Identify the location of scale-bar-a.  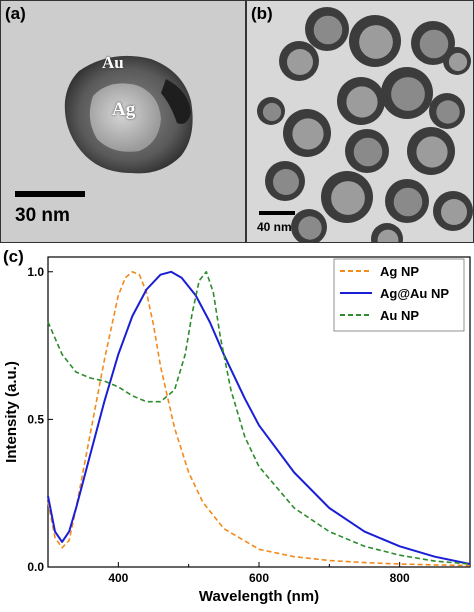
(50, 194).